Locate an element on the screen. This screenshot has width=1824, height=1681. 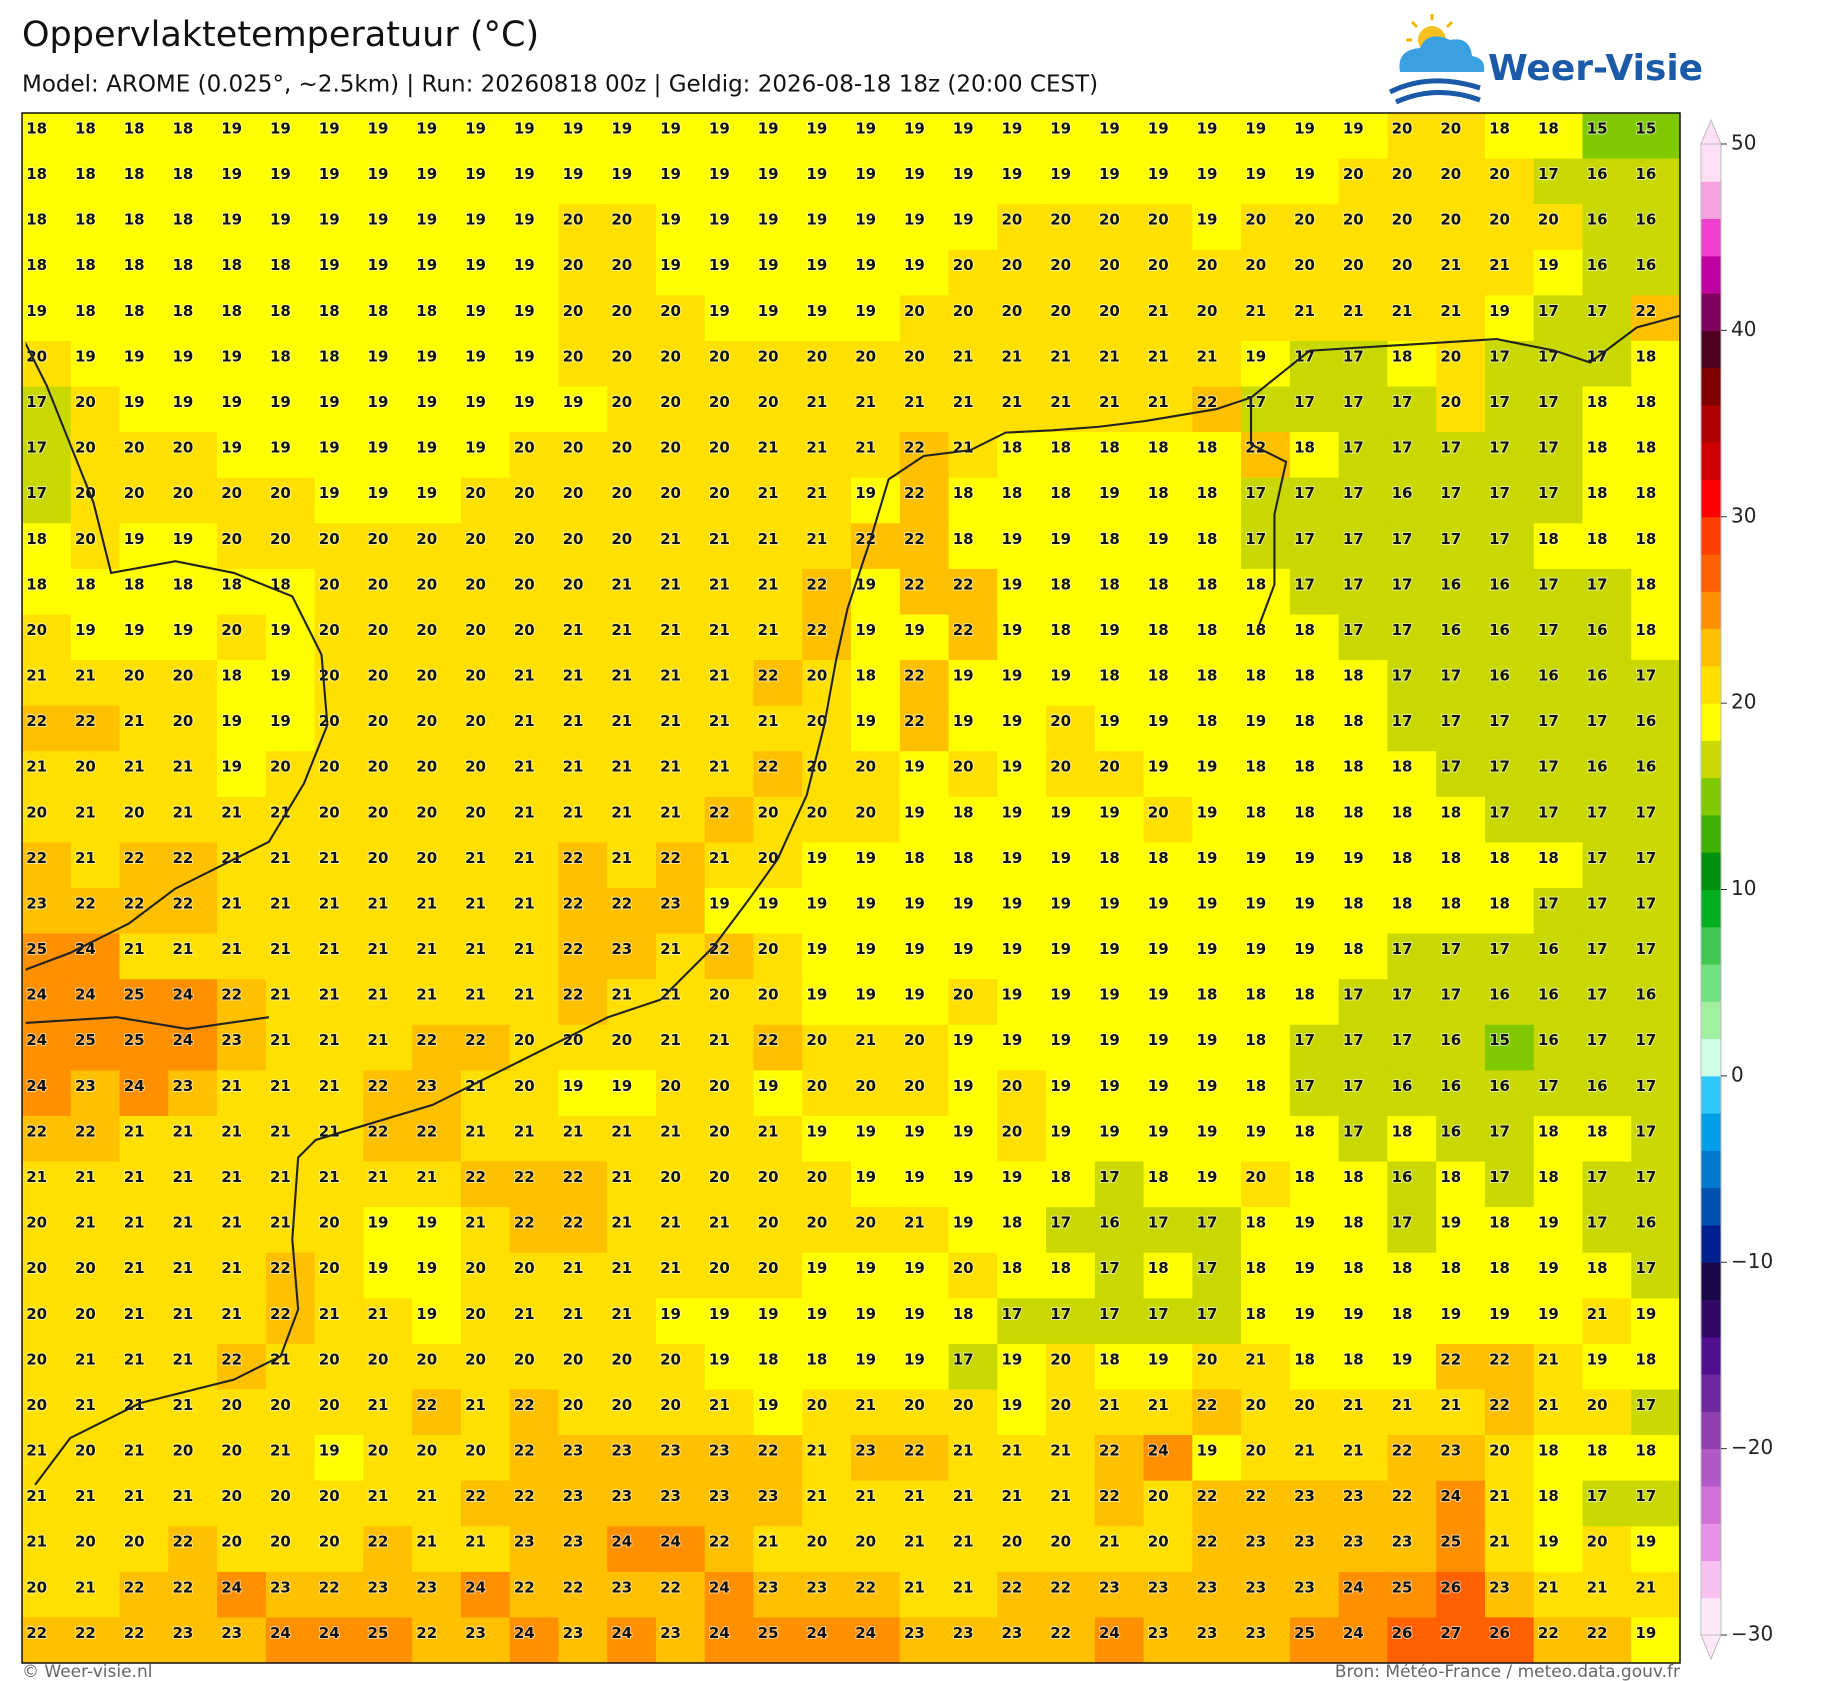
logo-waves is located at coordinates (1434, 91).